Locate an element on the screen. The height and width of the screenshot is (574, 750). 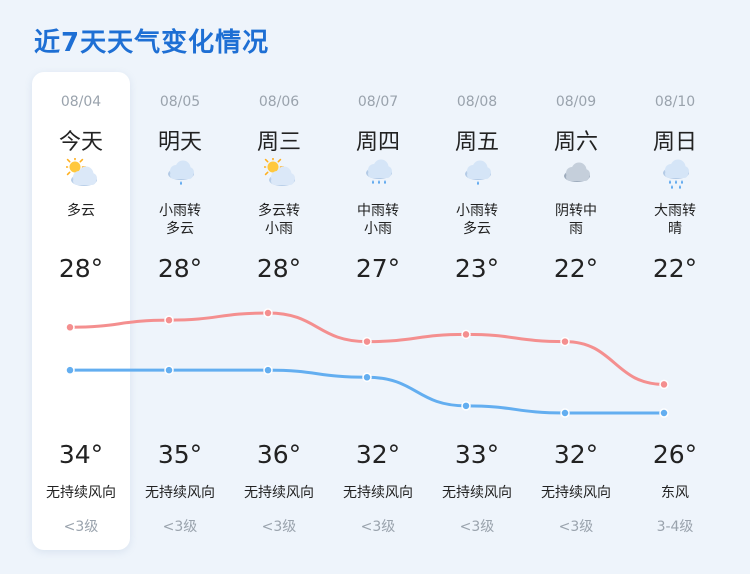
weather-condition: 大雨转 晴 is located at coordinates (675, 220).